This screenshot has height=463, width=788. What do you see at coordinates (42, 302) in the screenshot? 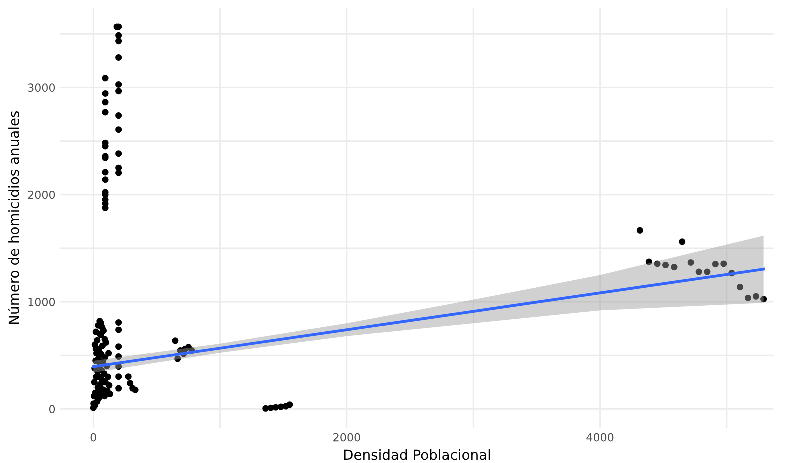
I see `y-tick-label: 1000` at bounding box center [42, 302].